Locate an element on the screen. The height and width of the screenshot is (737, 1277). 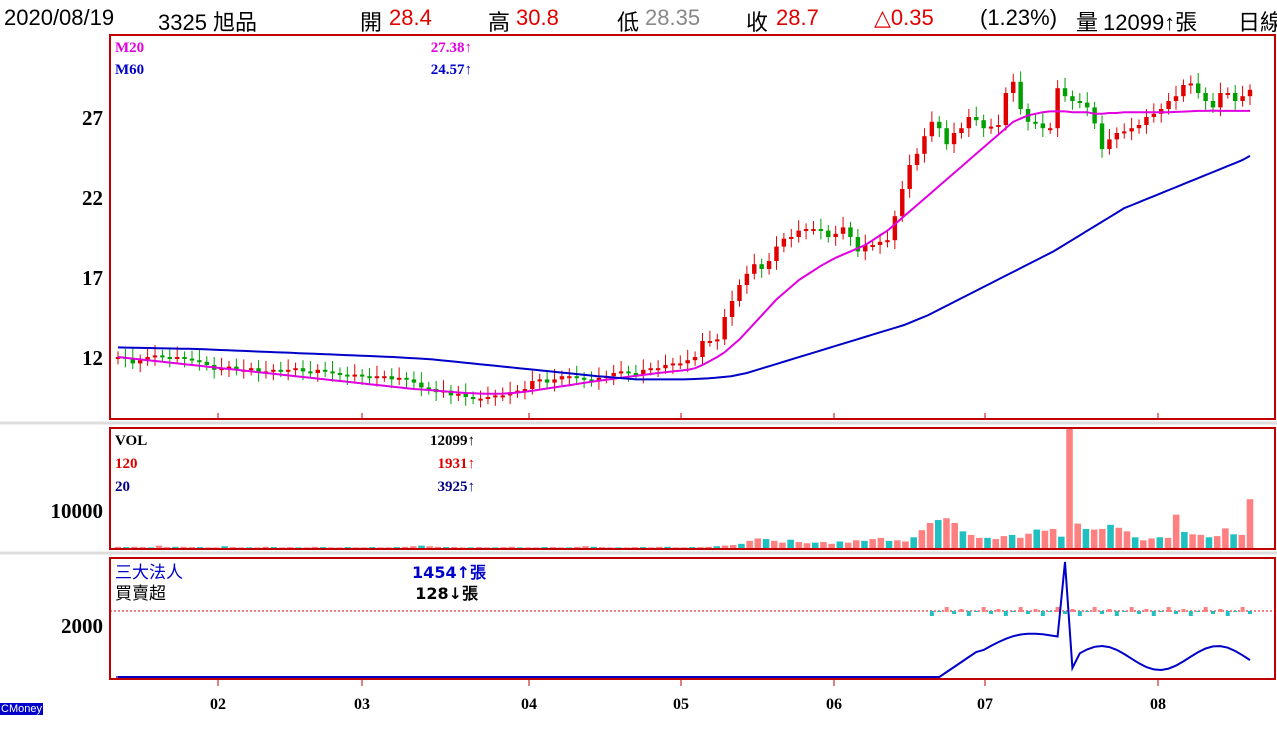
month-tick-label: 03 is located at coordinates (362, 704).